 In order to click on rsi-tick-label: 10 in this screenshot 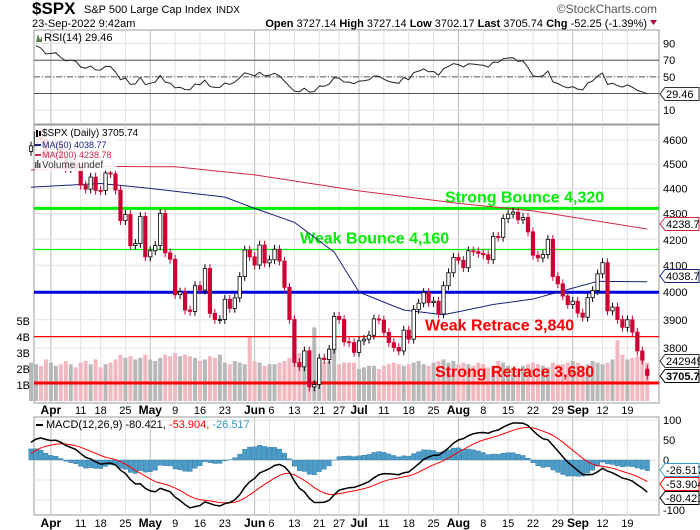, I will do `click(669, 111)`.